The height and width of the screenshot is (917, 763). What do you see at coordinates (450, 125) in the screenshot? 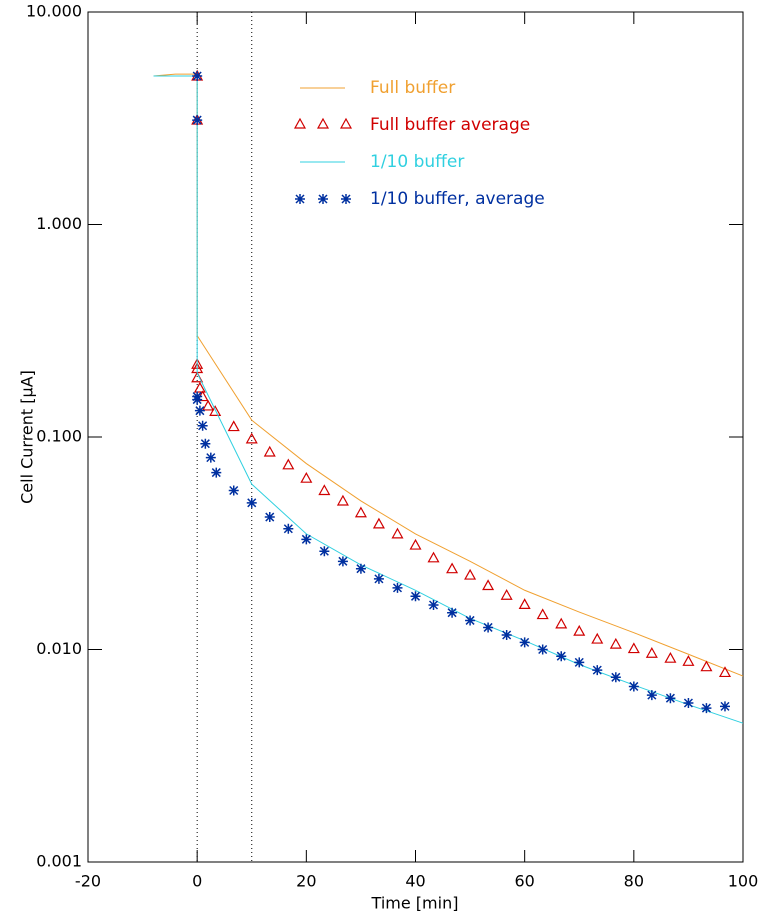
I see `legend-label: Full buffer average` at bounding box center [450, 125].